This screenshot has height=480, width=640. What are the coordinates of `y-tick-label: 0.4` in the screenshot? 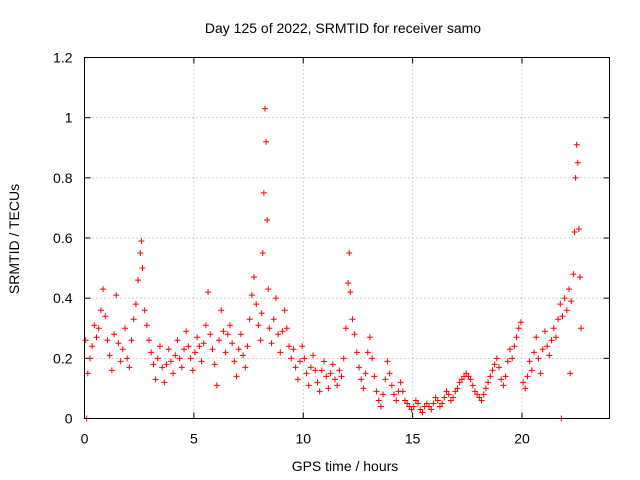 It's located at (63, 298).